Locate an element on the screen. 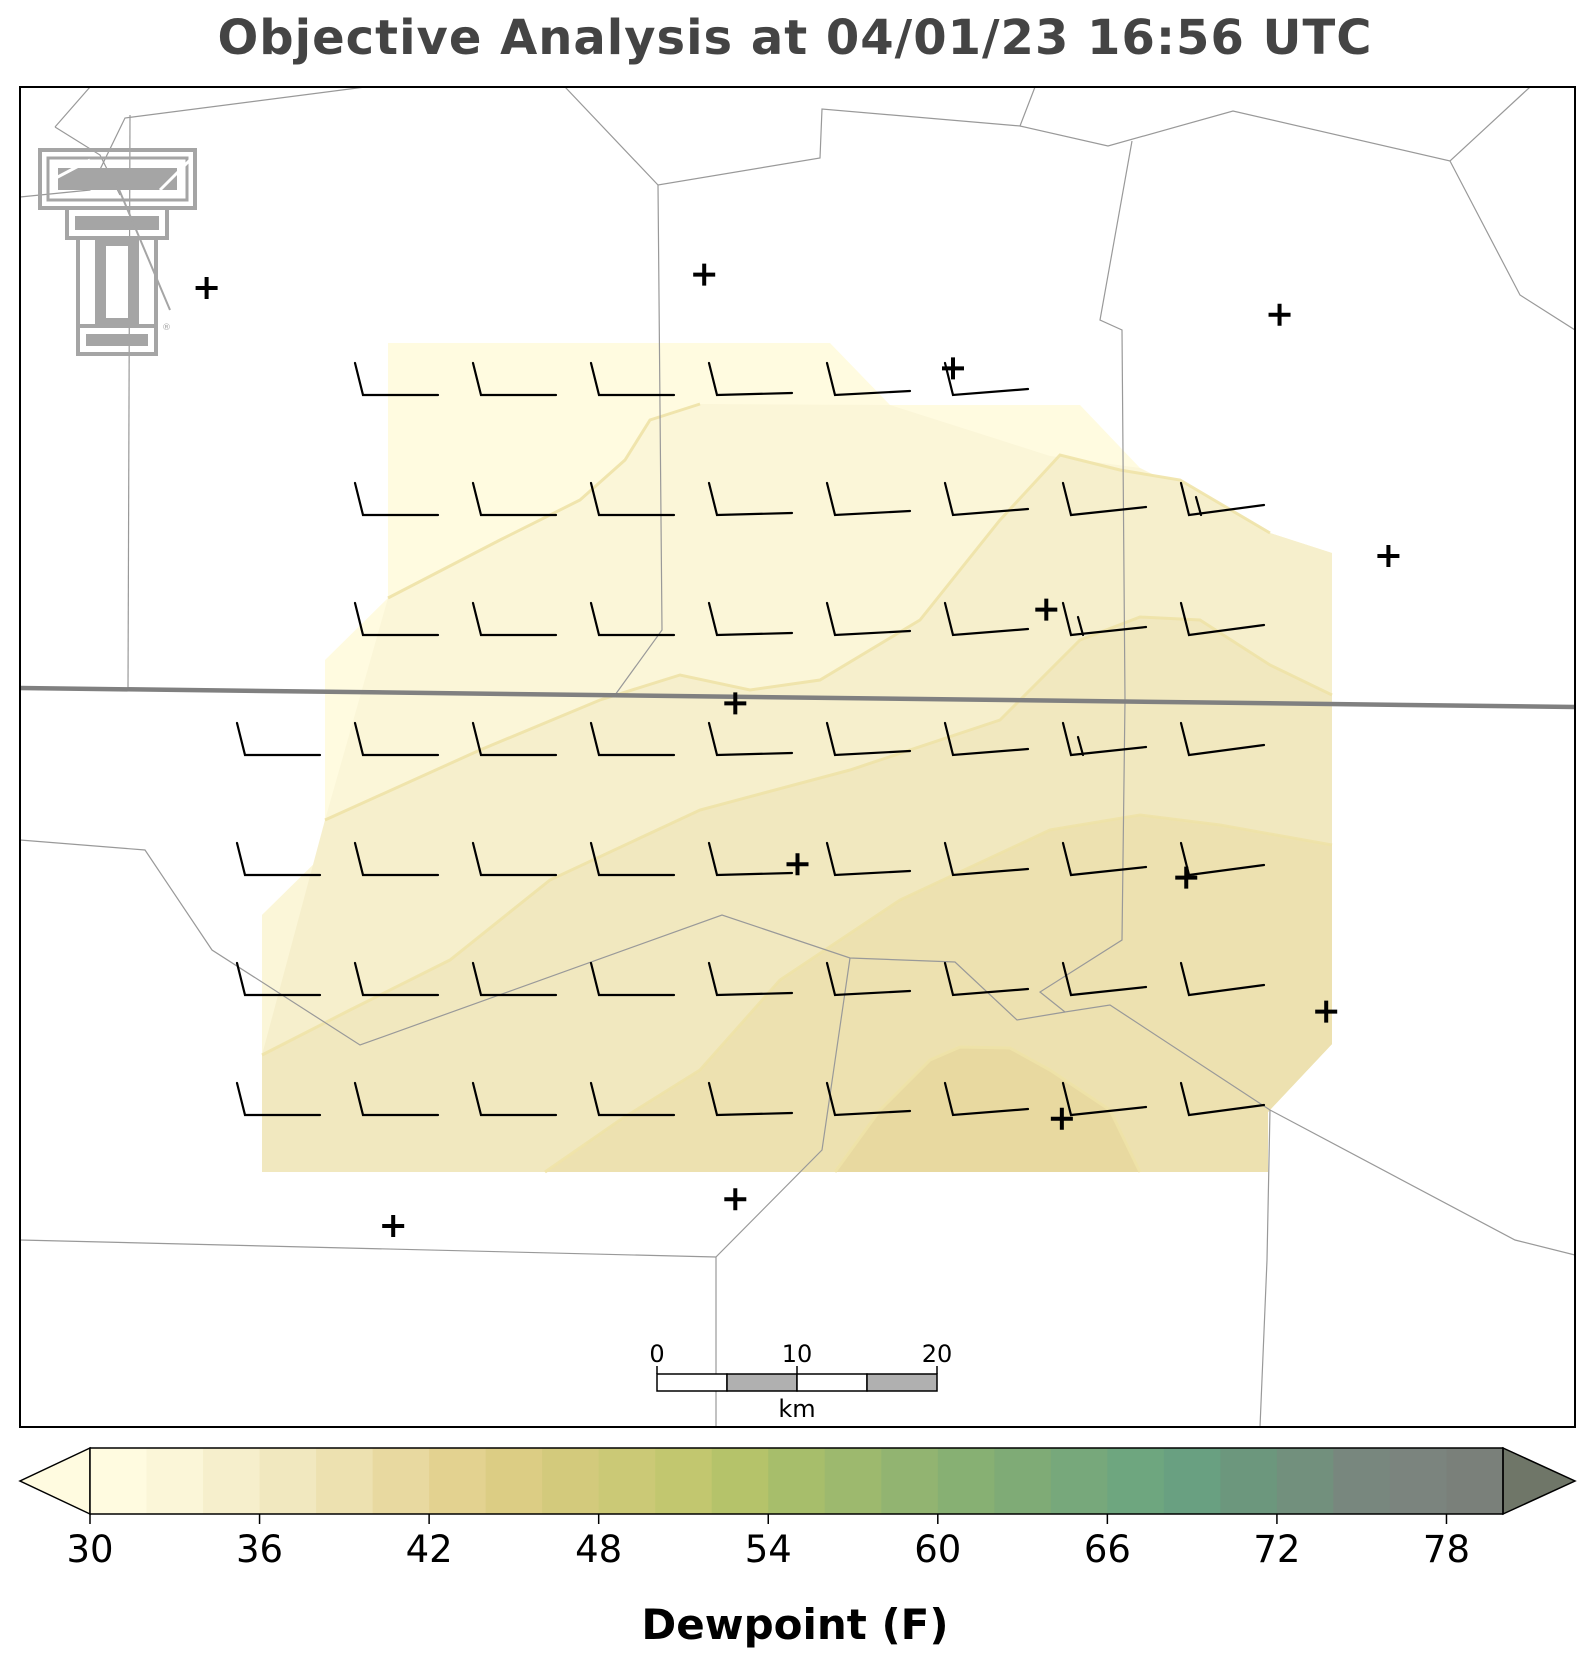 The width and height of the screenshot is (1590, 1666). colorbar-tick-label: 42 is located at coordinates (429, 1549).